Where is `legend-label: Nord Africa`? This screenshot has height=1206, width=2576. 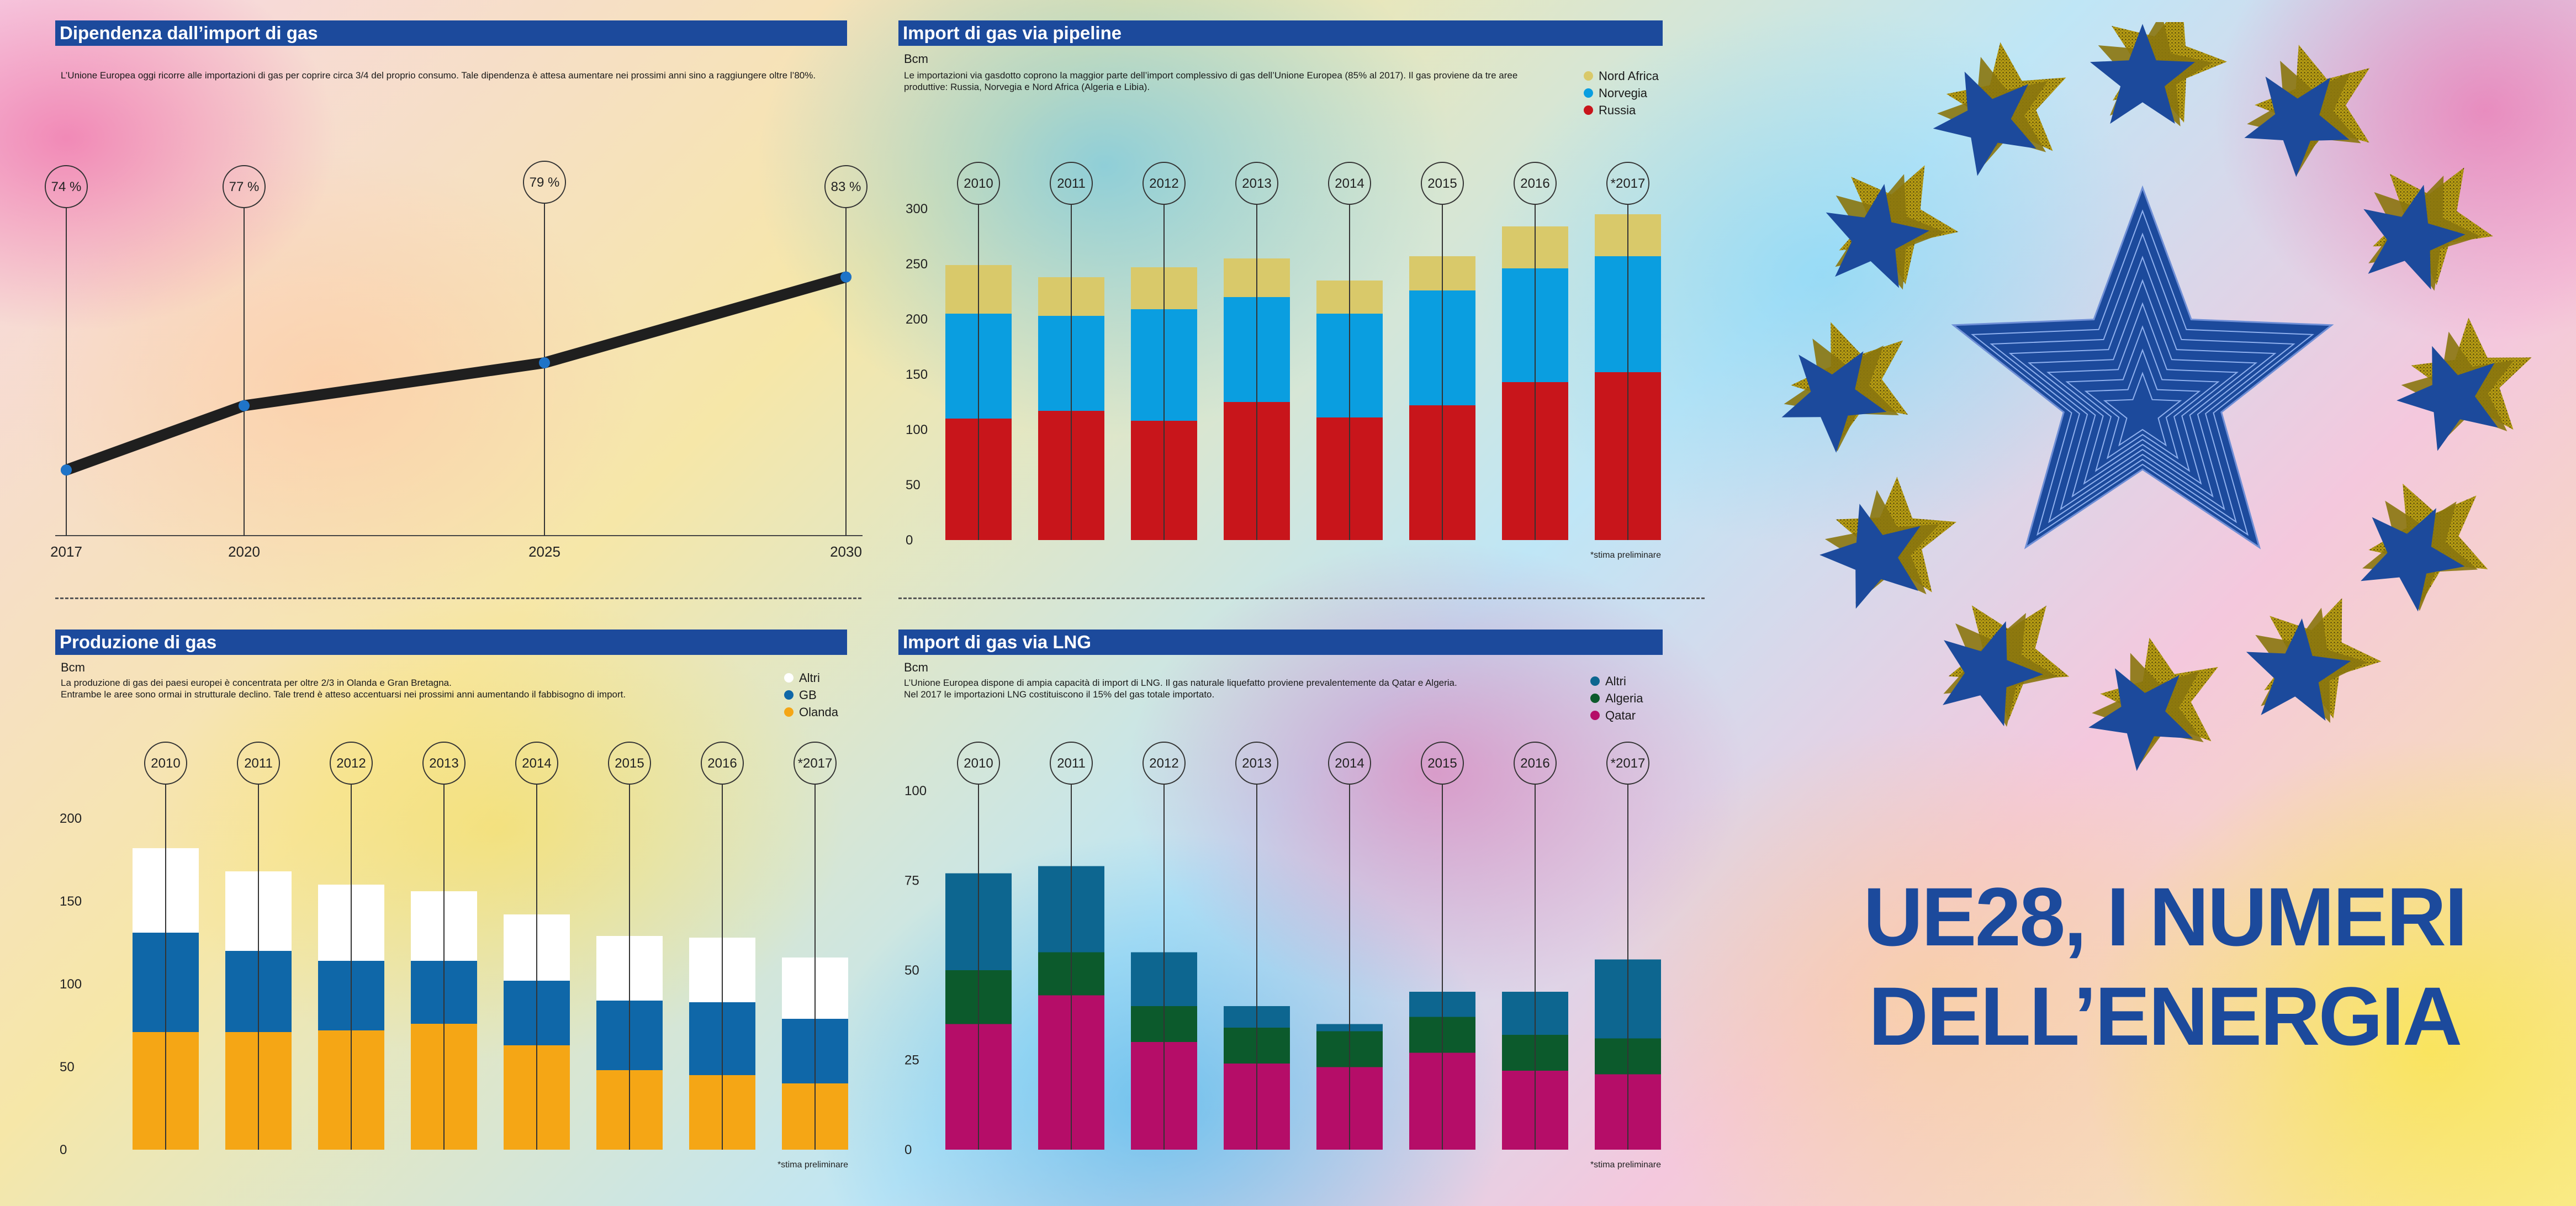 legend-label: Nord Africa is located at coordinates (1629, 76).